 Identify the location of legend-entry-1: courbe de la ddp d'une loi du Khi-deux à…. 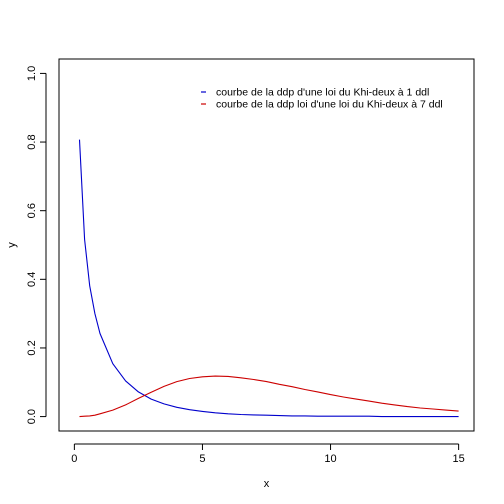
(322, 93).